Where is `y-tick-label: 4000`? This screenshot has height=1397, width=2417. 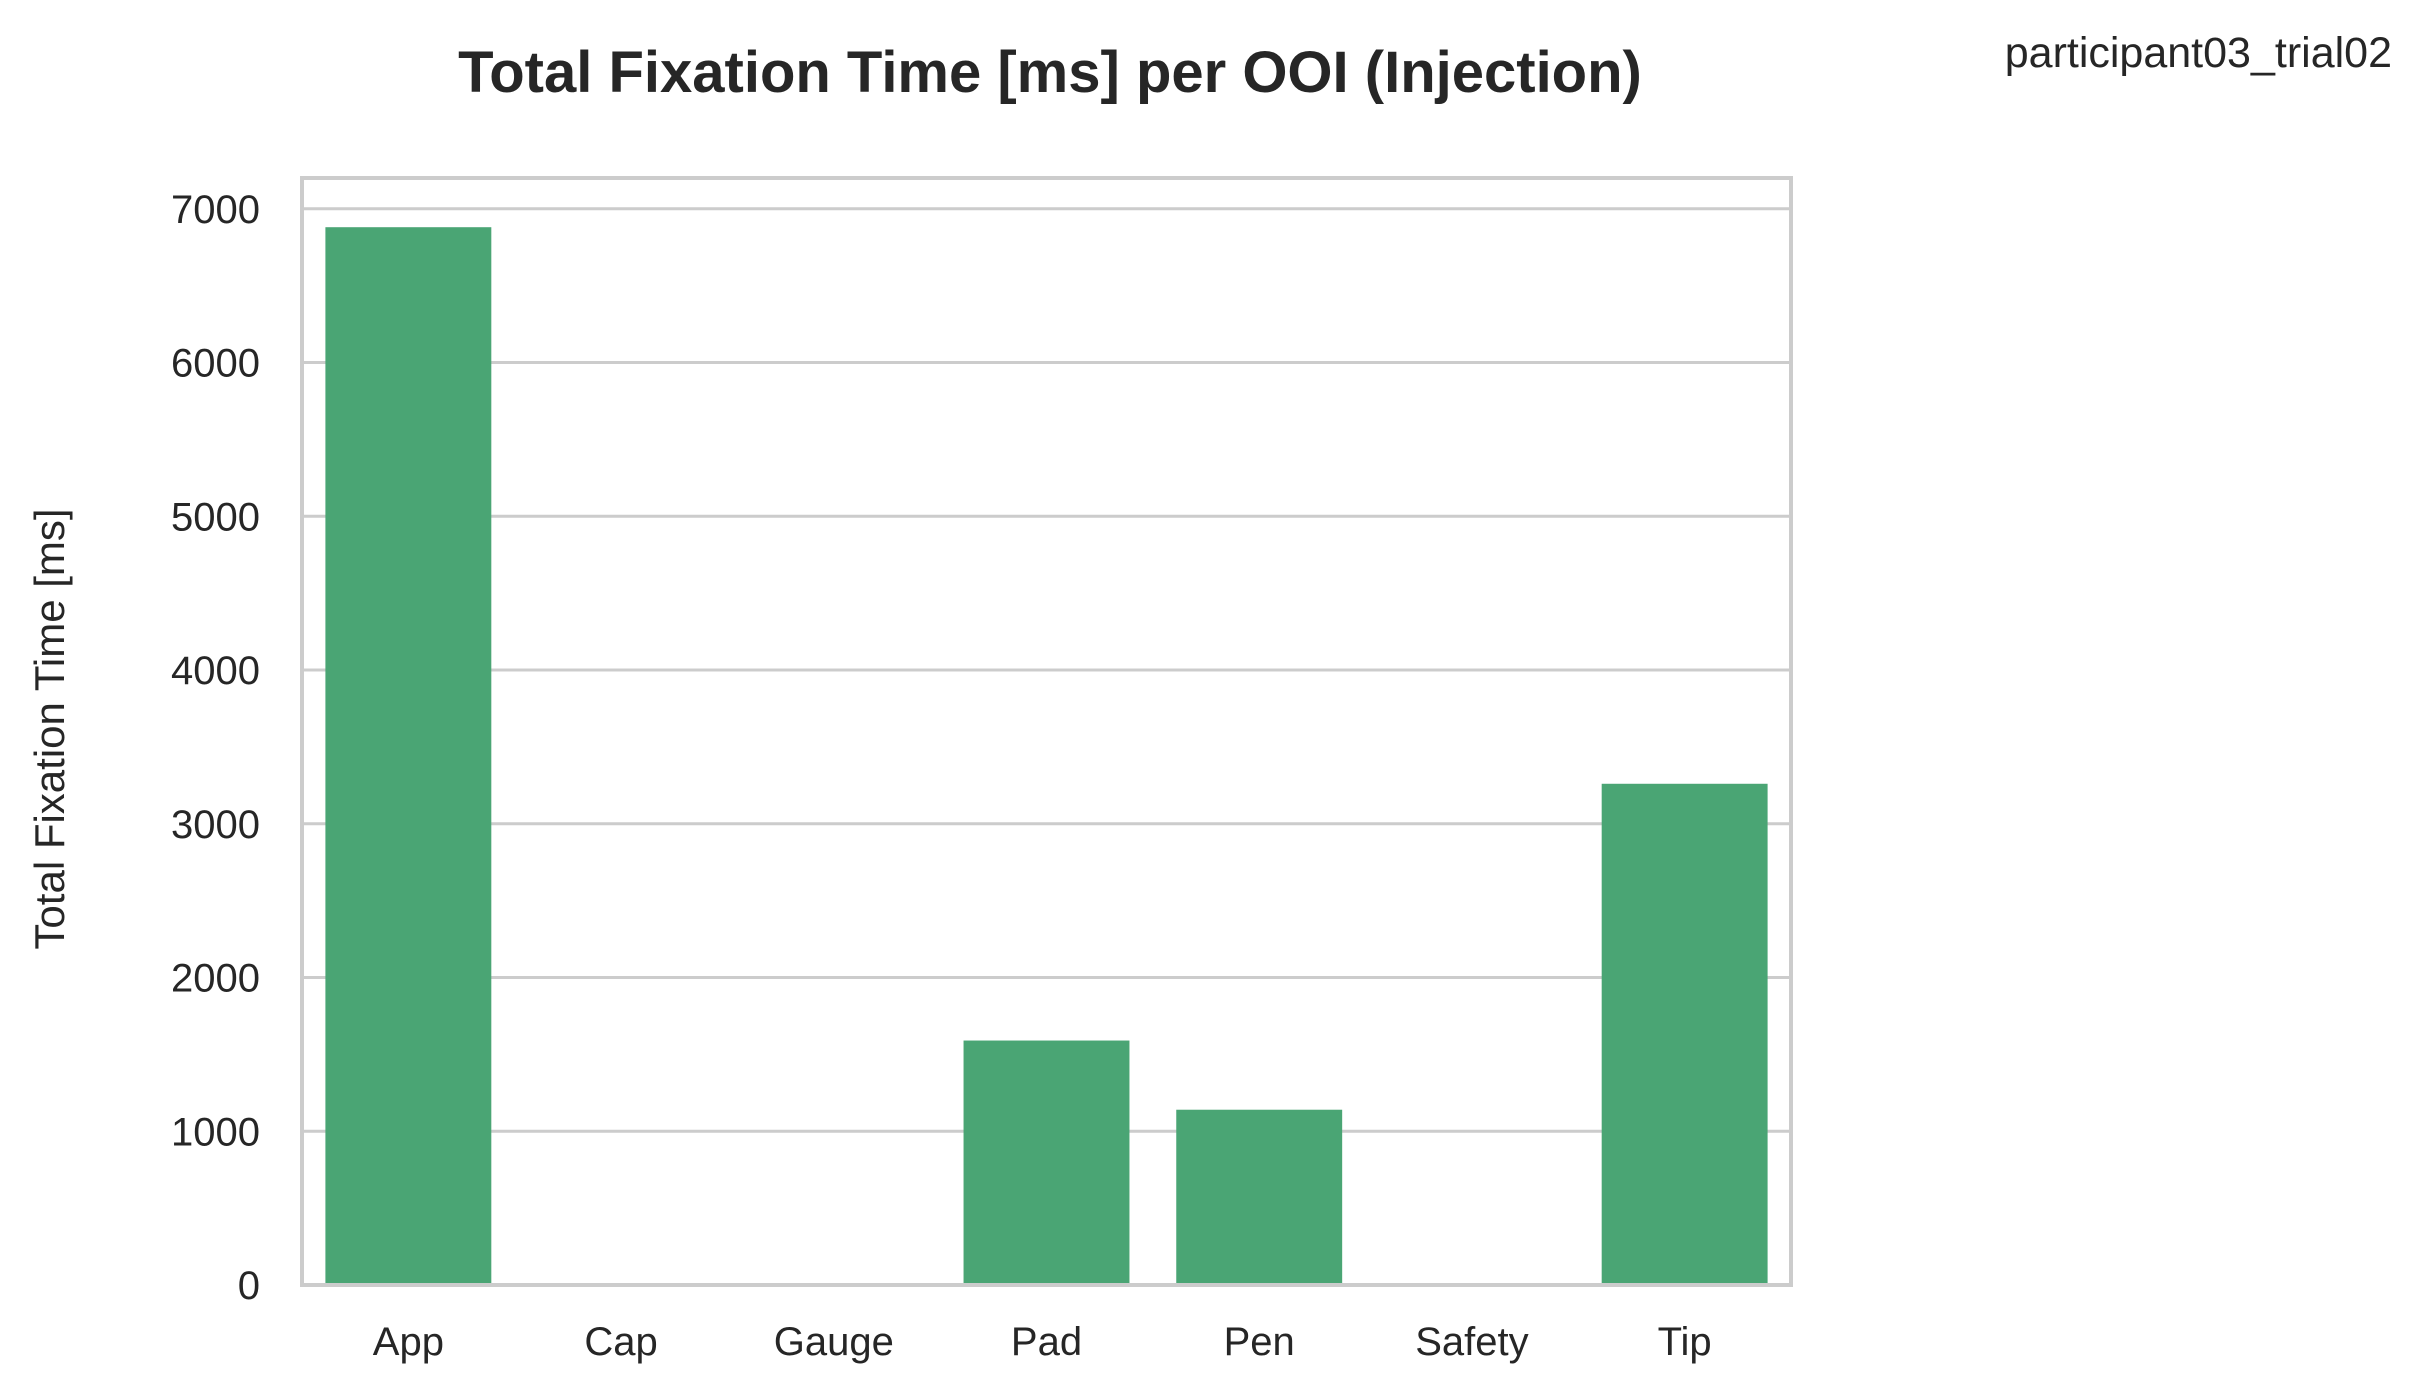
y-tick-label: 4000 is located at coordinates (215, 671).